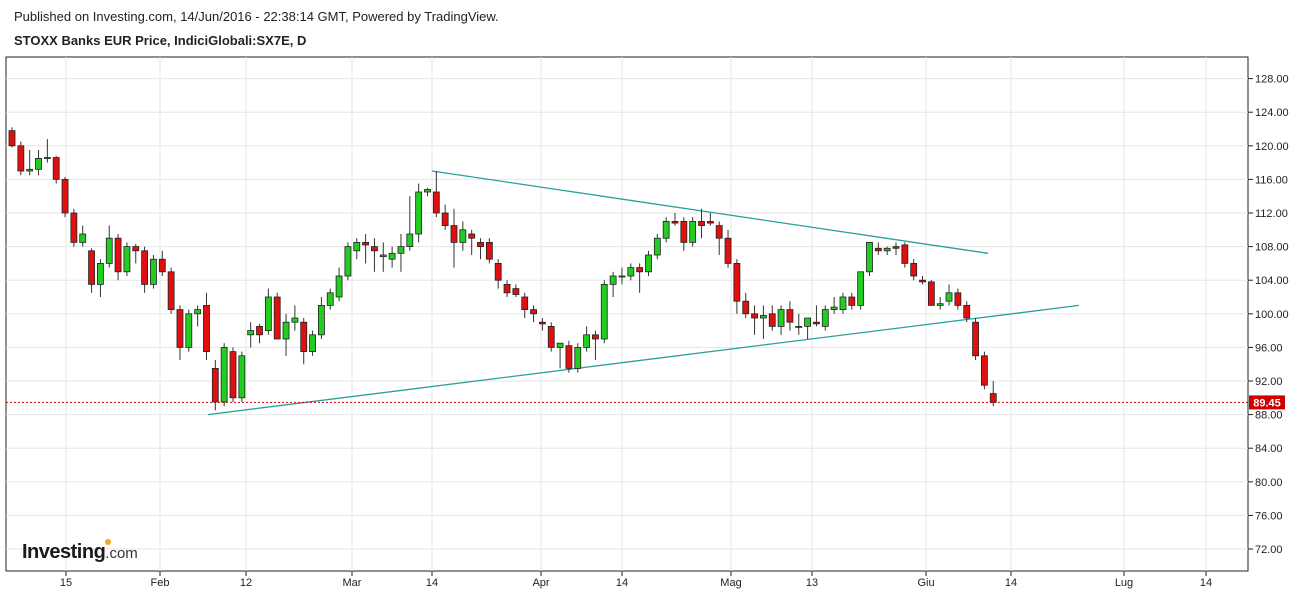 This screenshot has width=1297, height=595. I want to click on y-tick-label: 104.00, so click(1272, 281).